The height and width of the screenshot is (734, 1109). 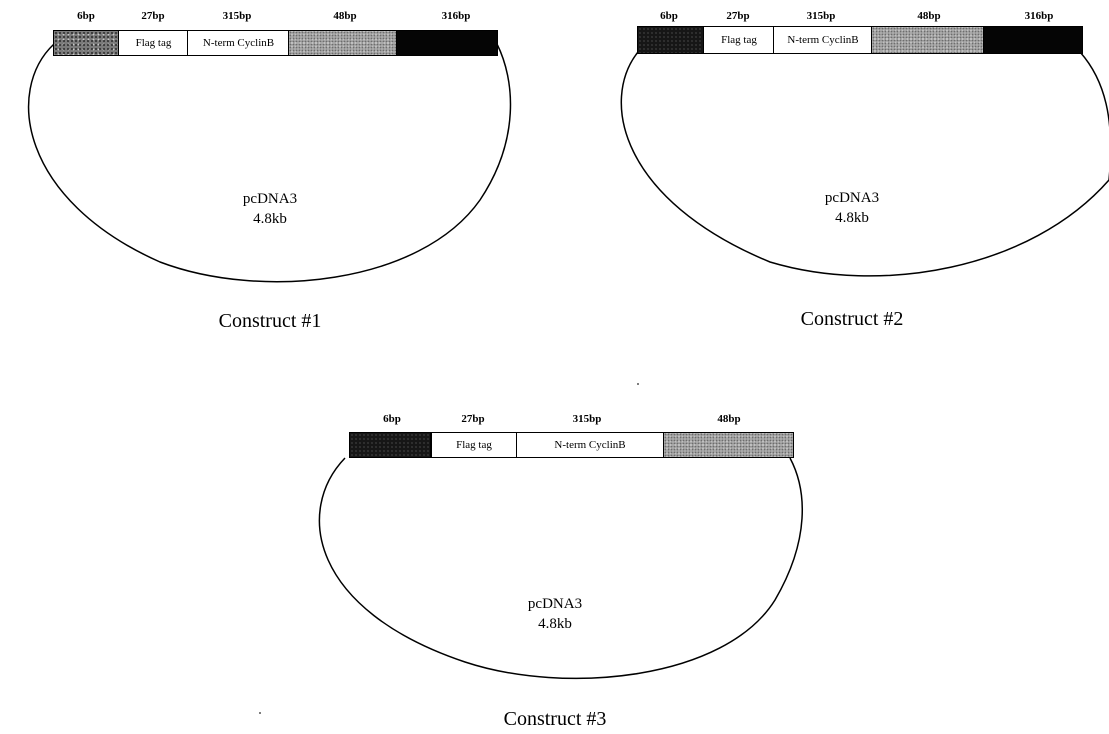 What do you see at coordinates (852, 319) in the screenshot?
I see `construct-caption: Construct #2` at bounding box center [852, 319].